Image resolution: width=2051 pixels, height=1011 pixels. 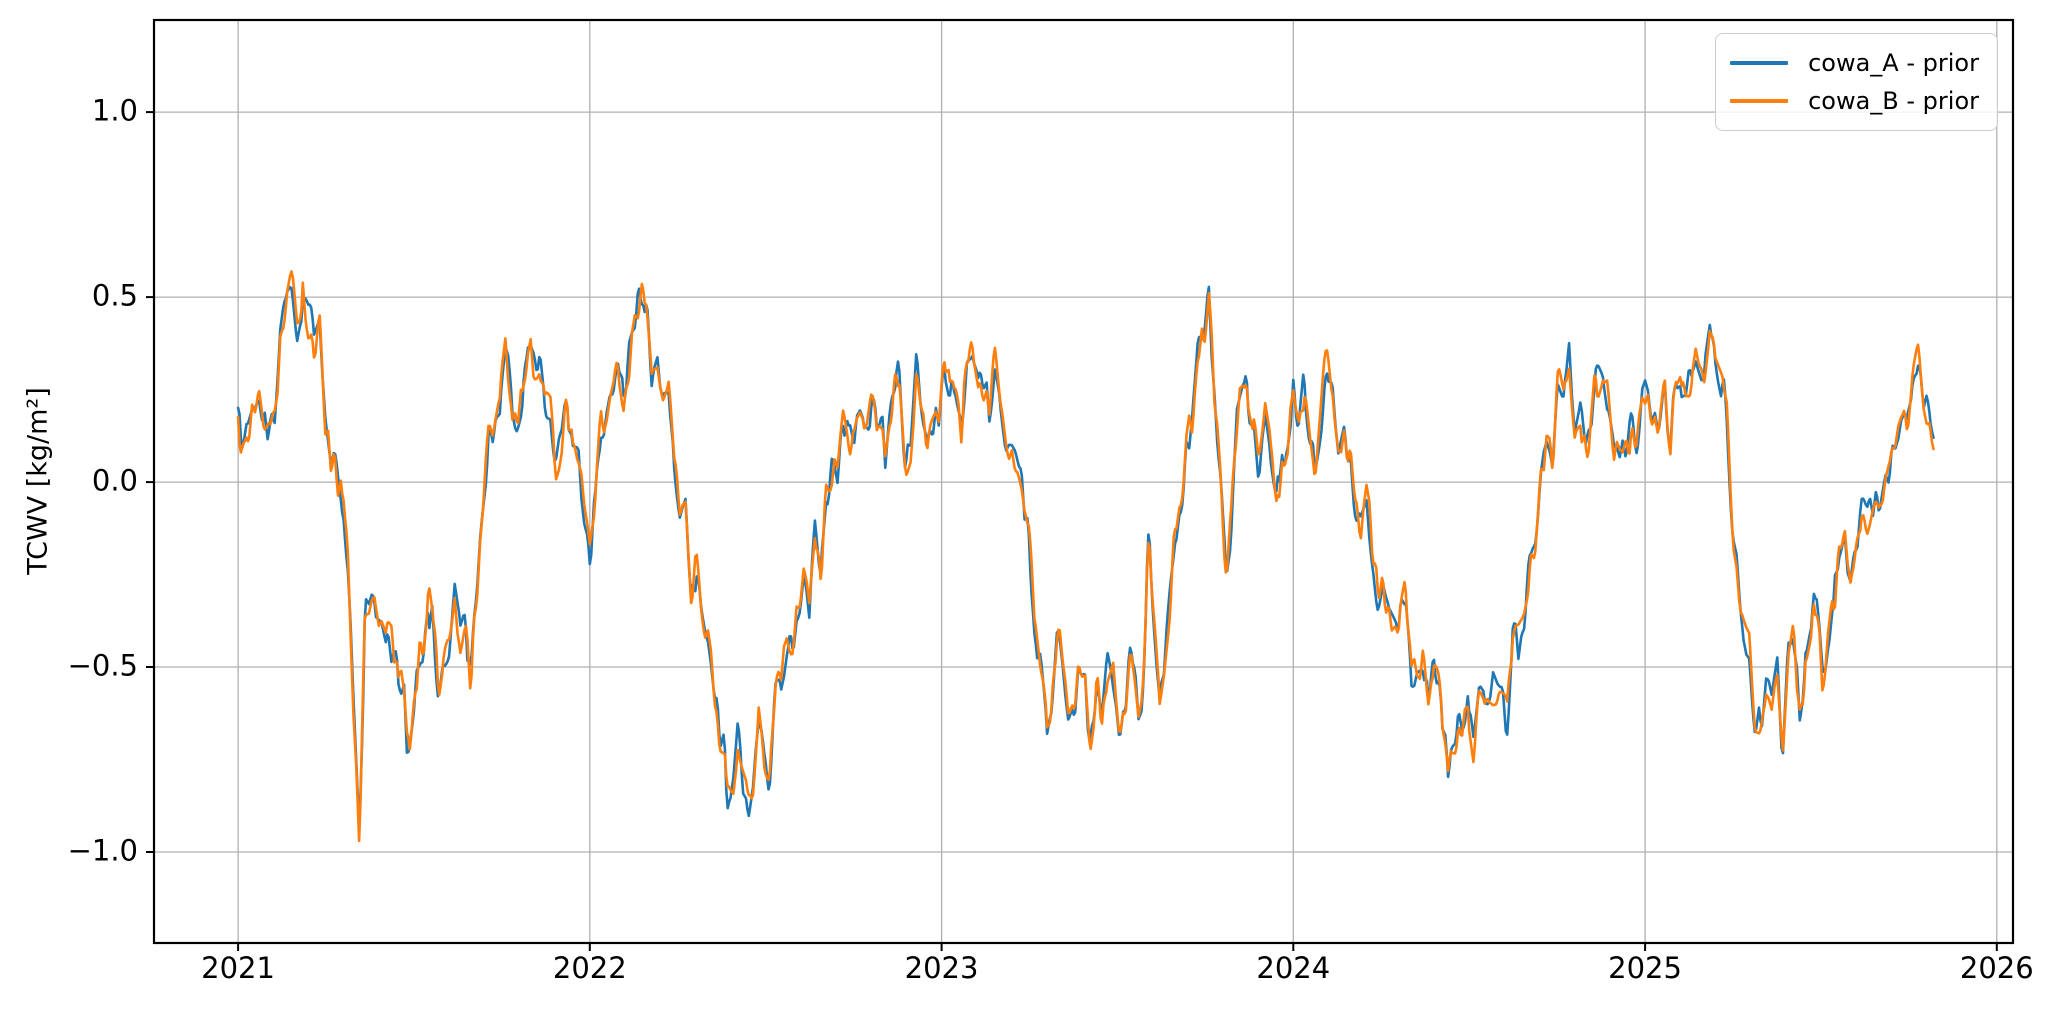 What do you see at coordinates (1996, 968) in the screenshot?
I see `x-tick-2026: 2026` at bounding box center [1996, 968].